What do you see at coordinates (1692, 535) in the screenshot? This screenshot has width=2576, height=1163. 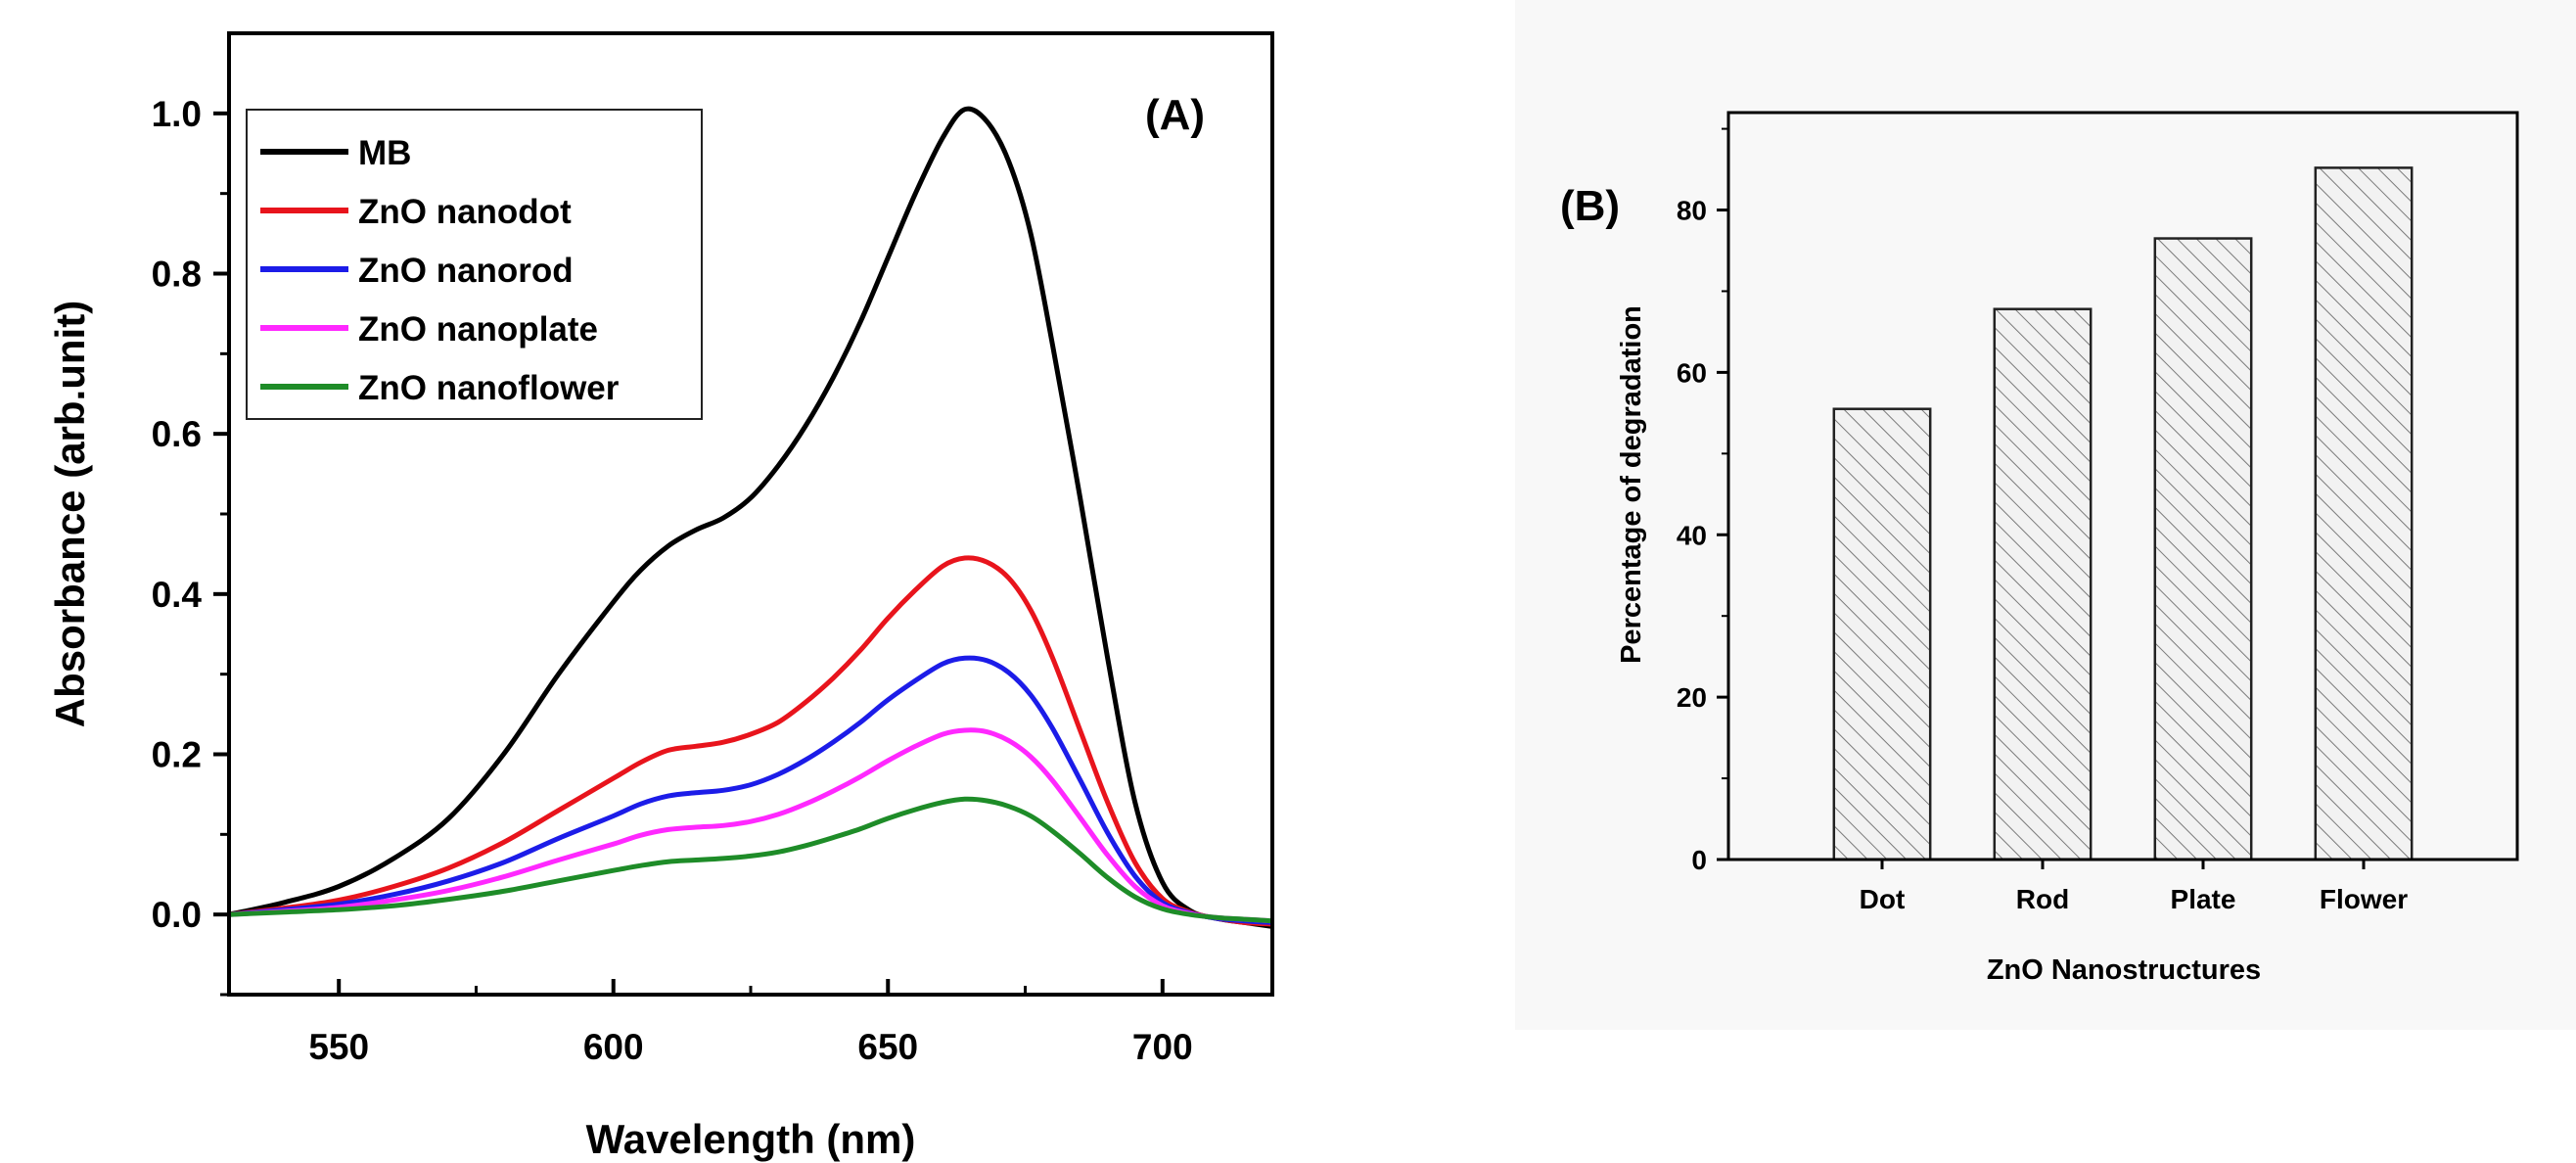 I see `y-tick-label-b: 40` at bounding box center [1692, 535].